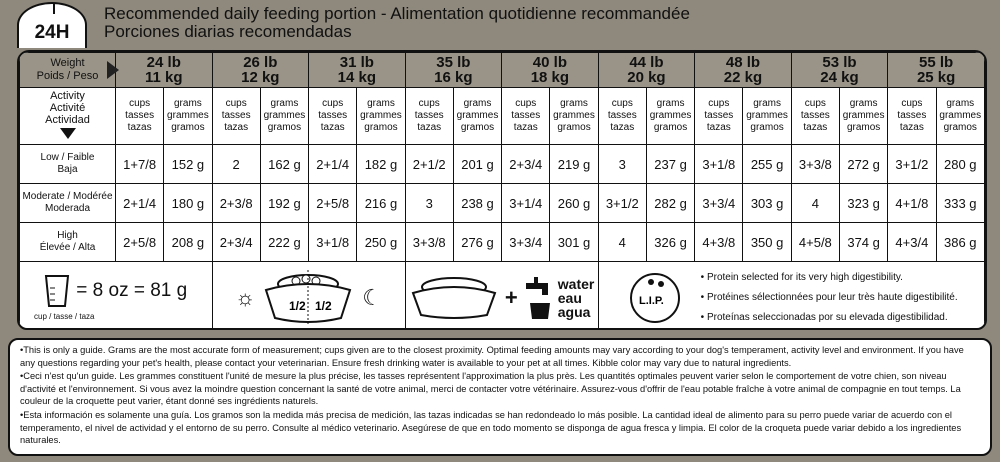 This screenshot has width=1000, height=462. What do you see at coordinates (960, 164) in the screenshot?
I see `grams-value: 280 g` at bounding box center [960, 164].